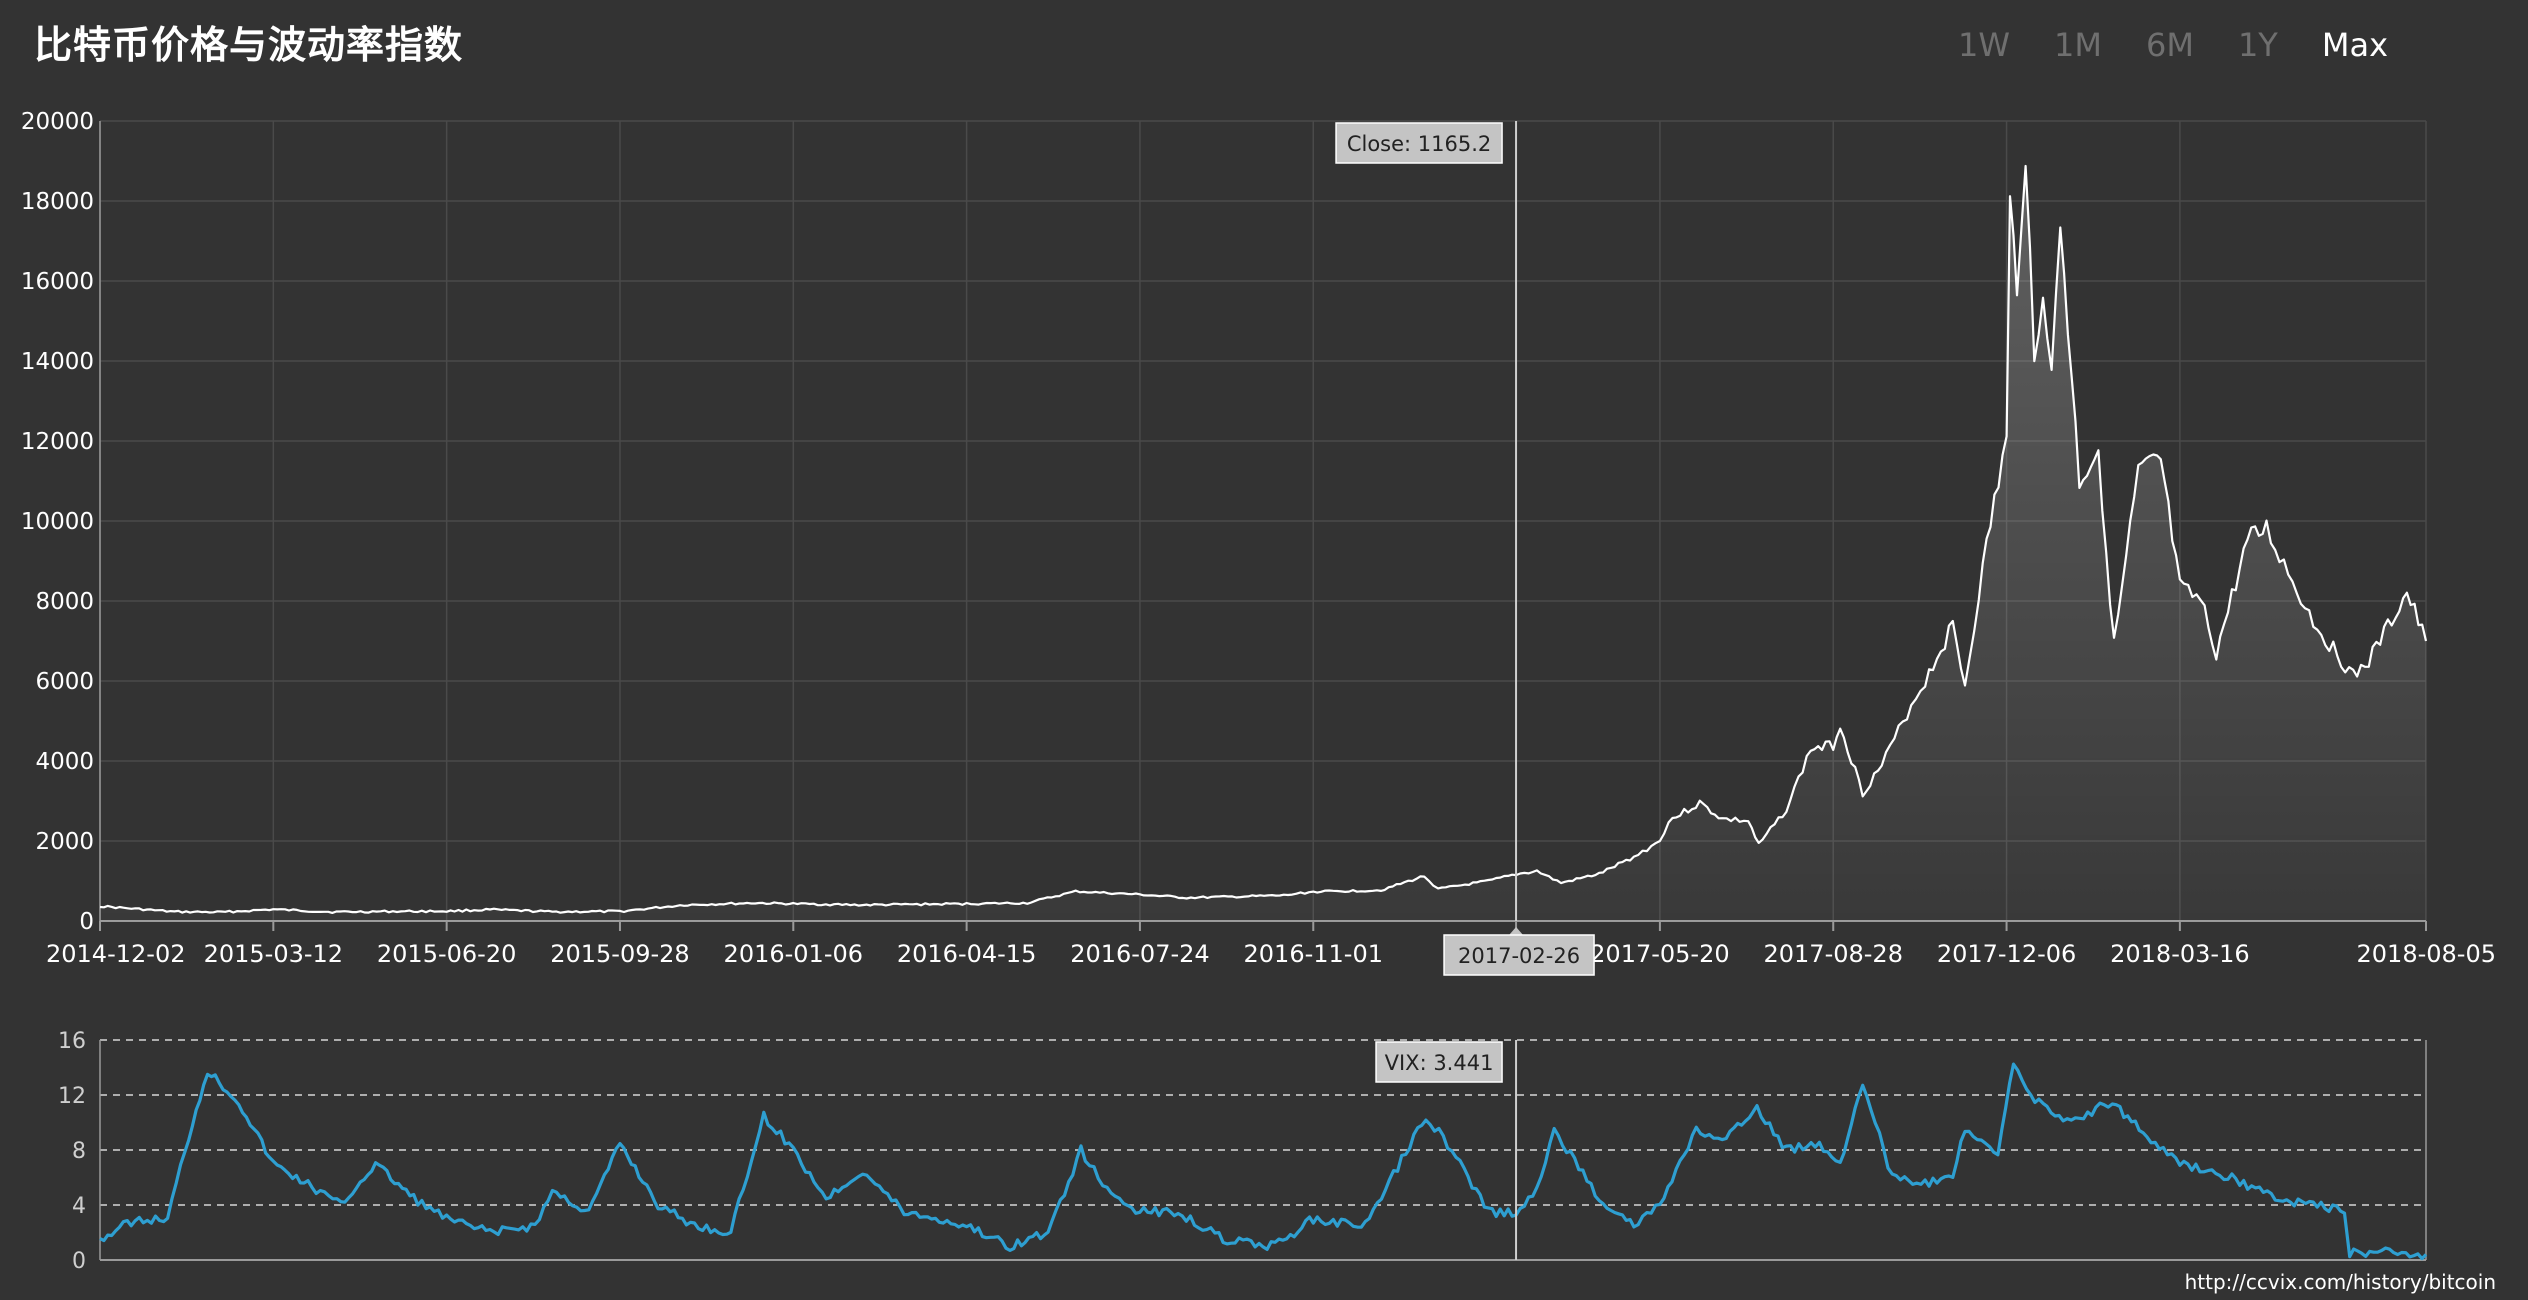  What do you see at coordinates (1263, 1161) in the screenshot?
I see `vix-line` at bounding box center [1263, 1161].